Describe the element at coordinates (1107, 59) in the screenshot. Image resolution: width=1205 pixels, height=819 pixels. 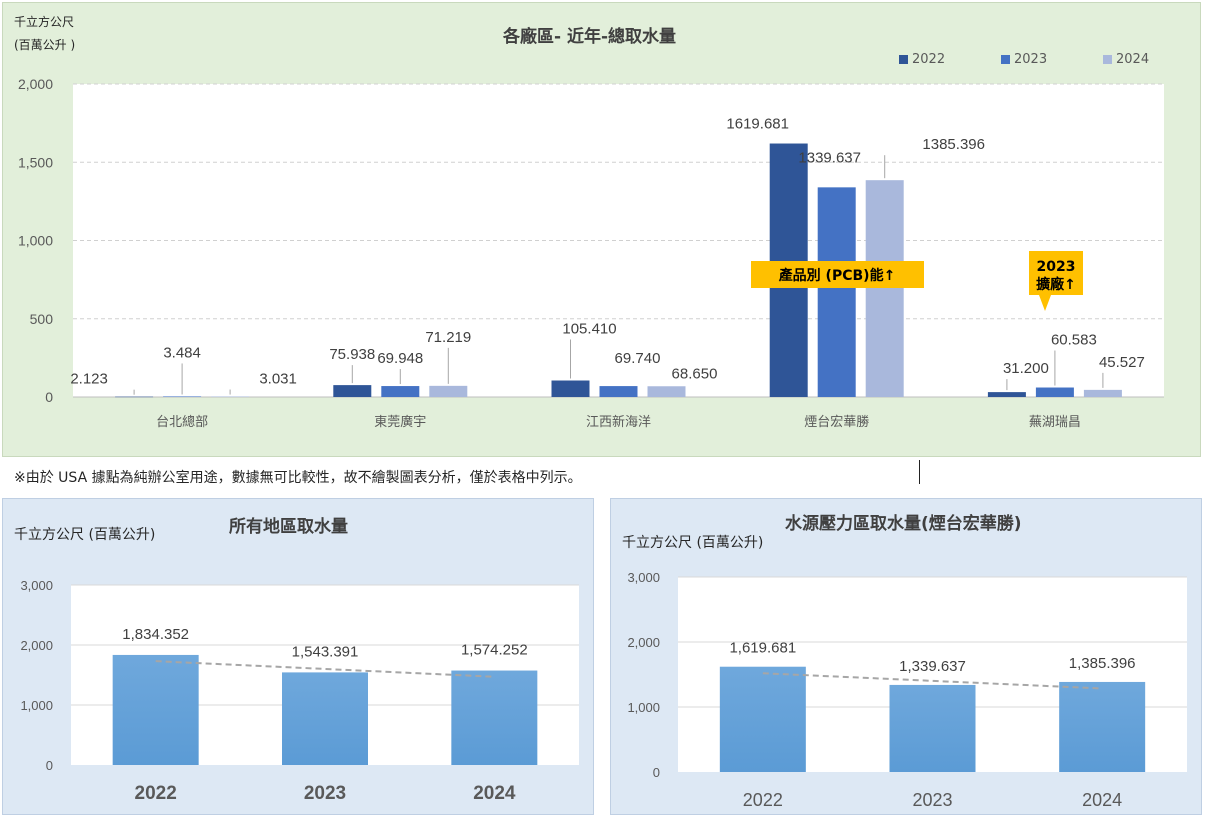
I see `legend-swatch-2024` at that location.